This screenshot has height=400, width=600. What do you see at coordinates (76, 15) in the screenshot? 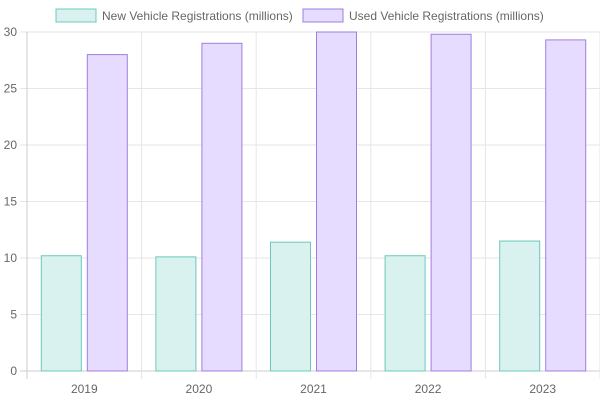
I see `legend-swatch-new` at bounding box center [76, 15].